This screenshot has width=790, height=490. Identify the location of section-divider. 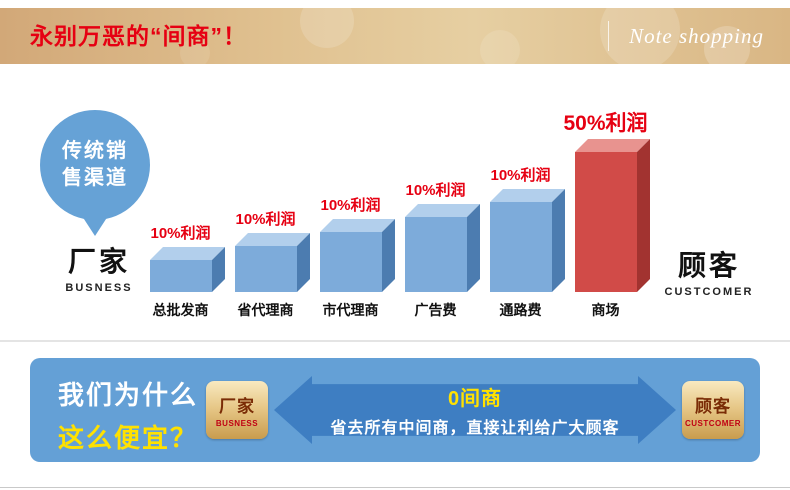
(395, 341).